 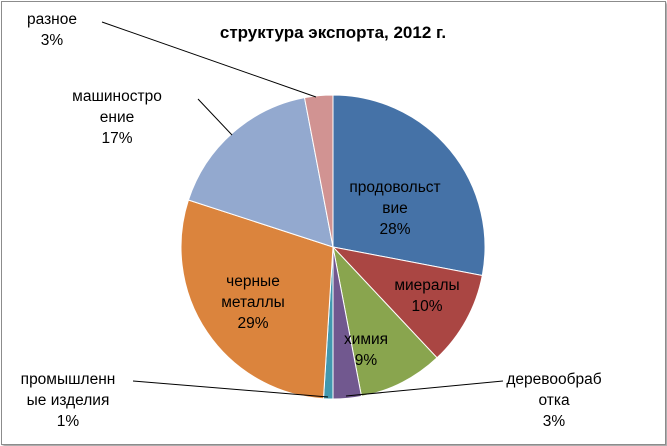 What do you see at coordinates (394, 208) in the screenshot?
I see `slice-label-0: продовольст вие 28%` at bounding box center [394, 208].